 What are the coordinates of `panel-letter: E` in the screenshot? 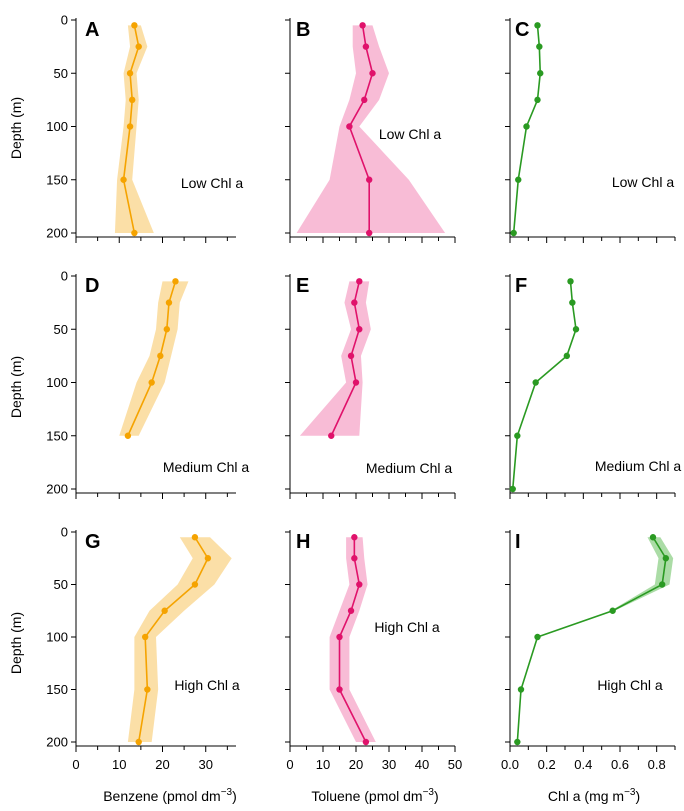 It's located at (302, 286).